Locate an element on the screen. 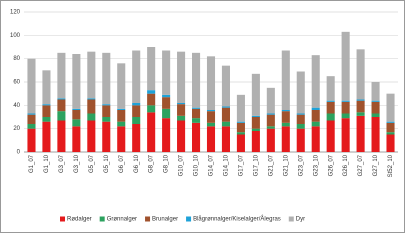 This screenshot has width=405, height=240. x-tick-label: G23_07 is located at coordinates (301, 165).